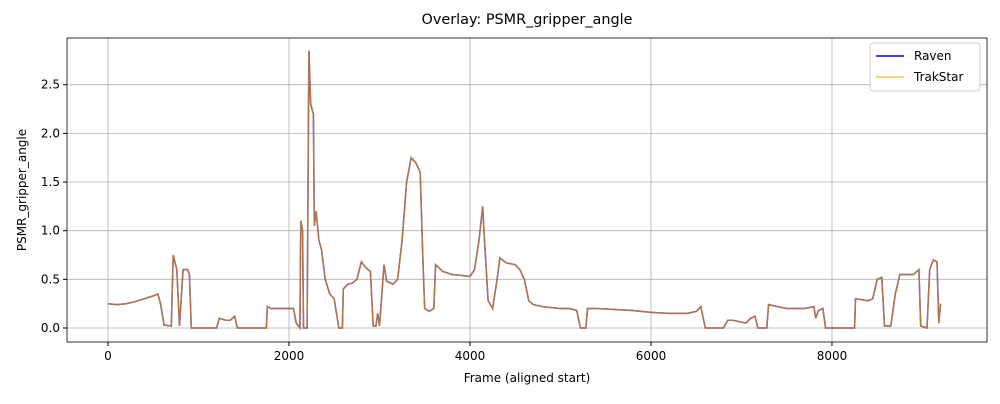 This screenshot has height=404, width=1000. I want to click on legend-label: TrakStar, so click(938, 77).